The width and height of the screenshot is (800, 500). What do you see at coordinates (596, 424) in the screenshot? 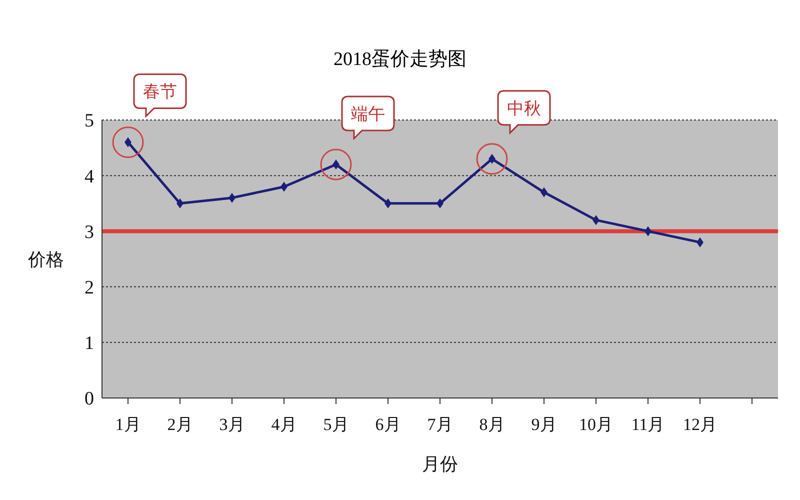
I see `x-tick-label: 10月` at bounding box center [596, 424].